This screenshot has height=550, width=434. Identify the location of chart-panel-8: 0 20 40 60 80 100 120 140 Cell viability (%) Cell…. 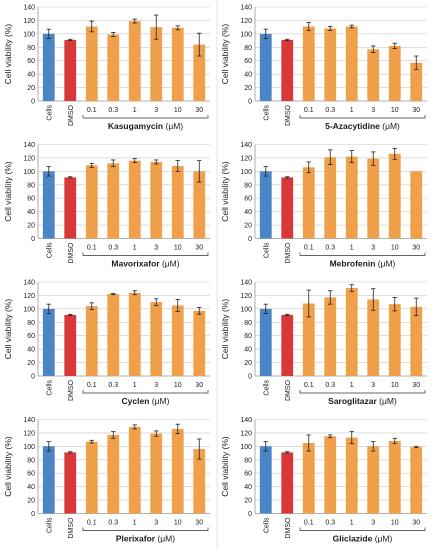
(323, 480).